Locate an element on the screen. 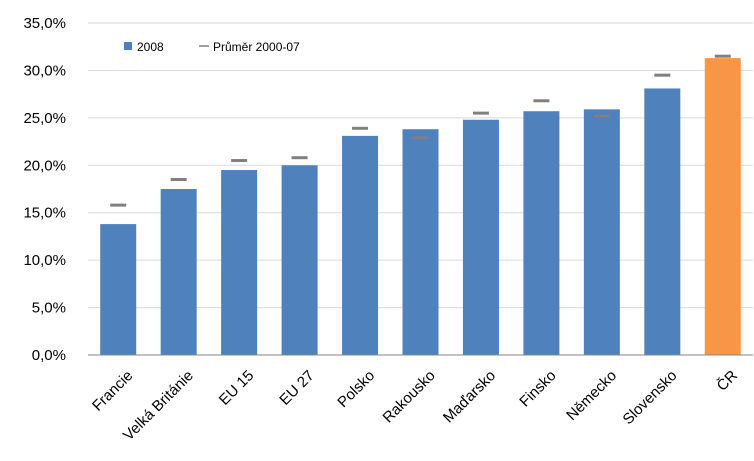  y-tick-label: 25,0% is located at coordinates (44, 118).